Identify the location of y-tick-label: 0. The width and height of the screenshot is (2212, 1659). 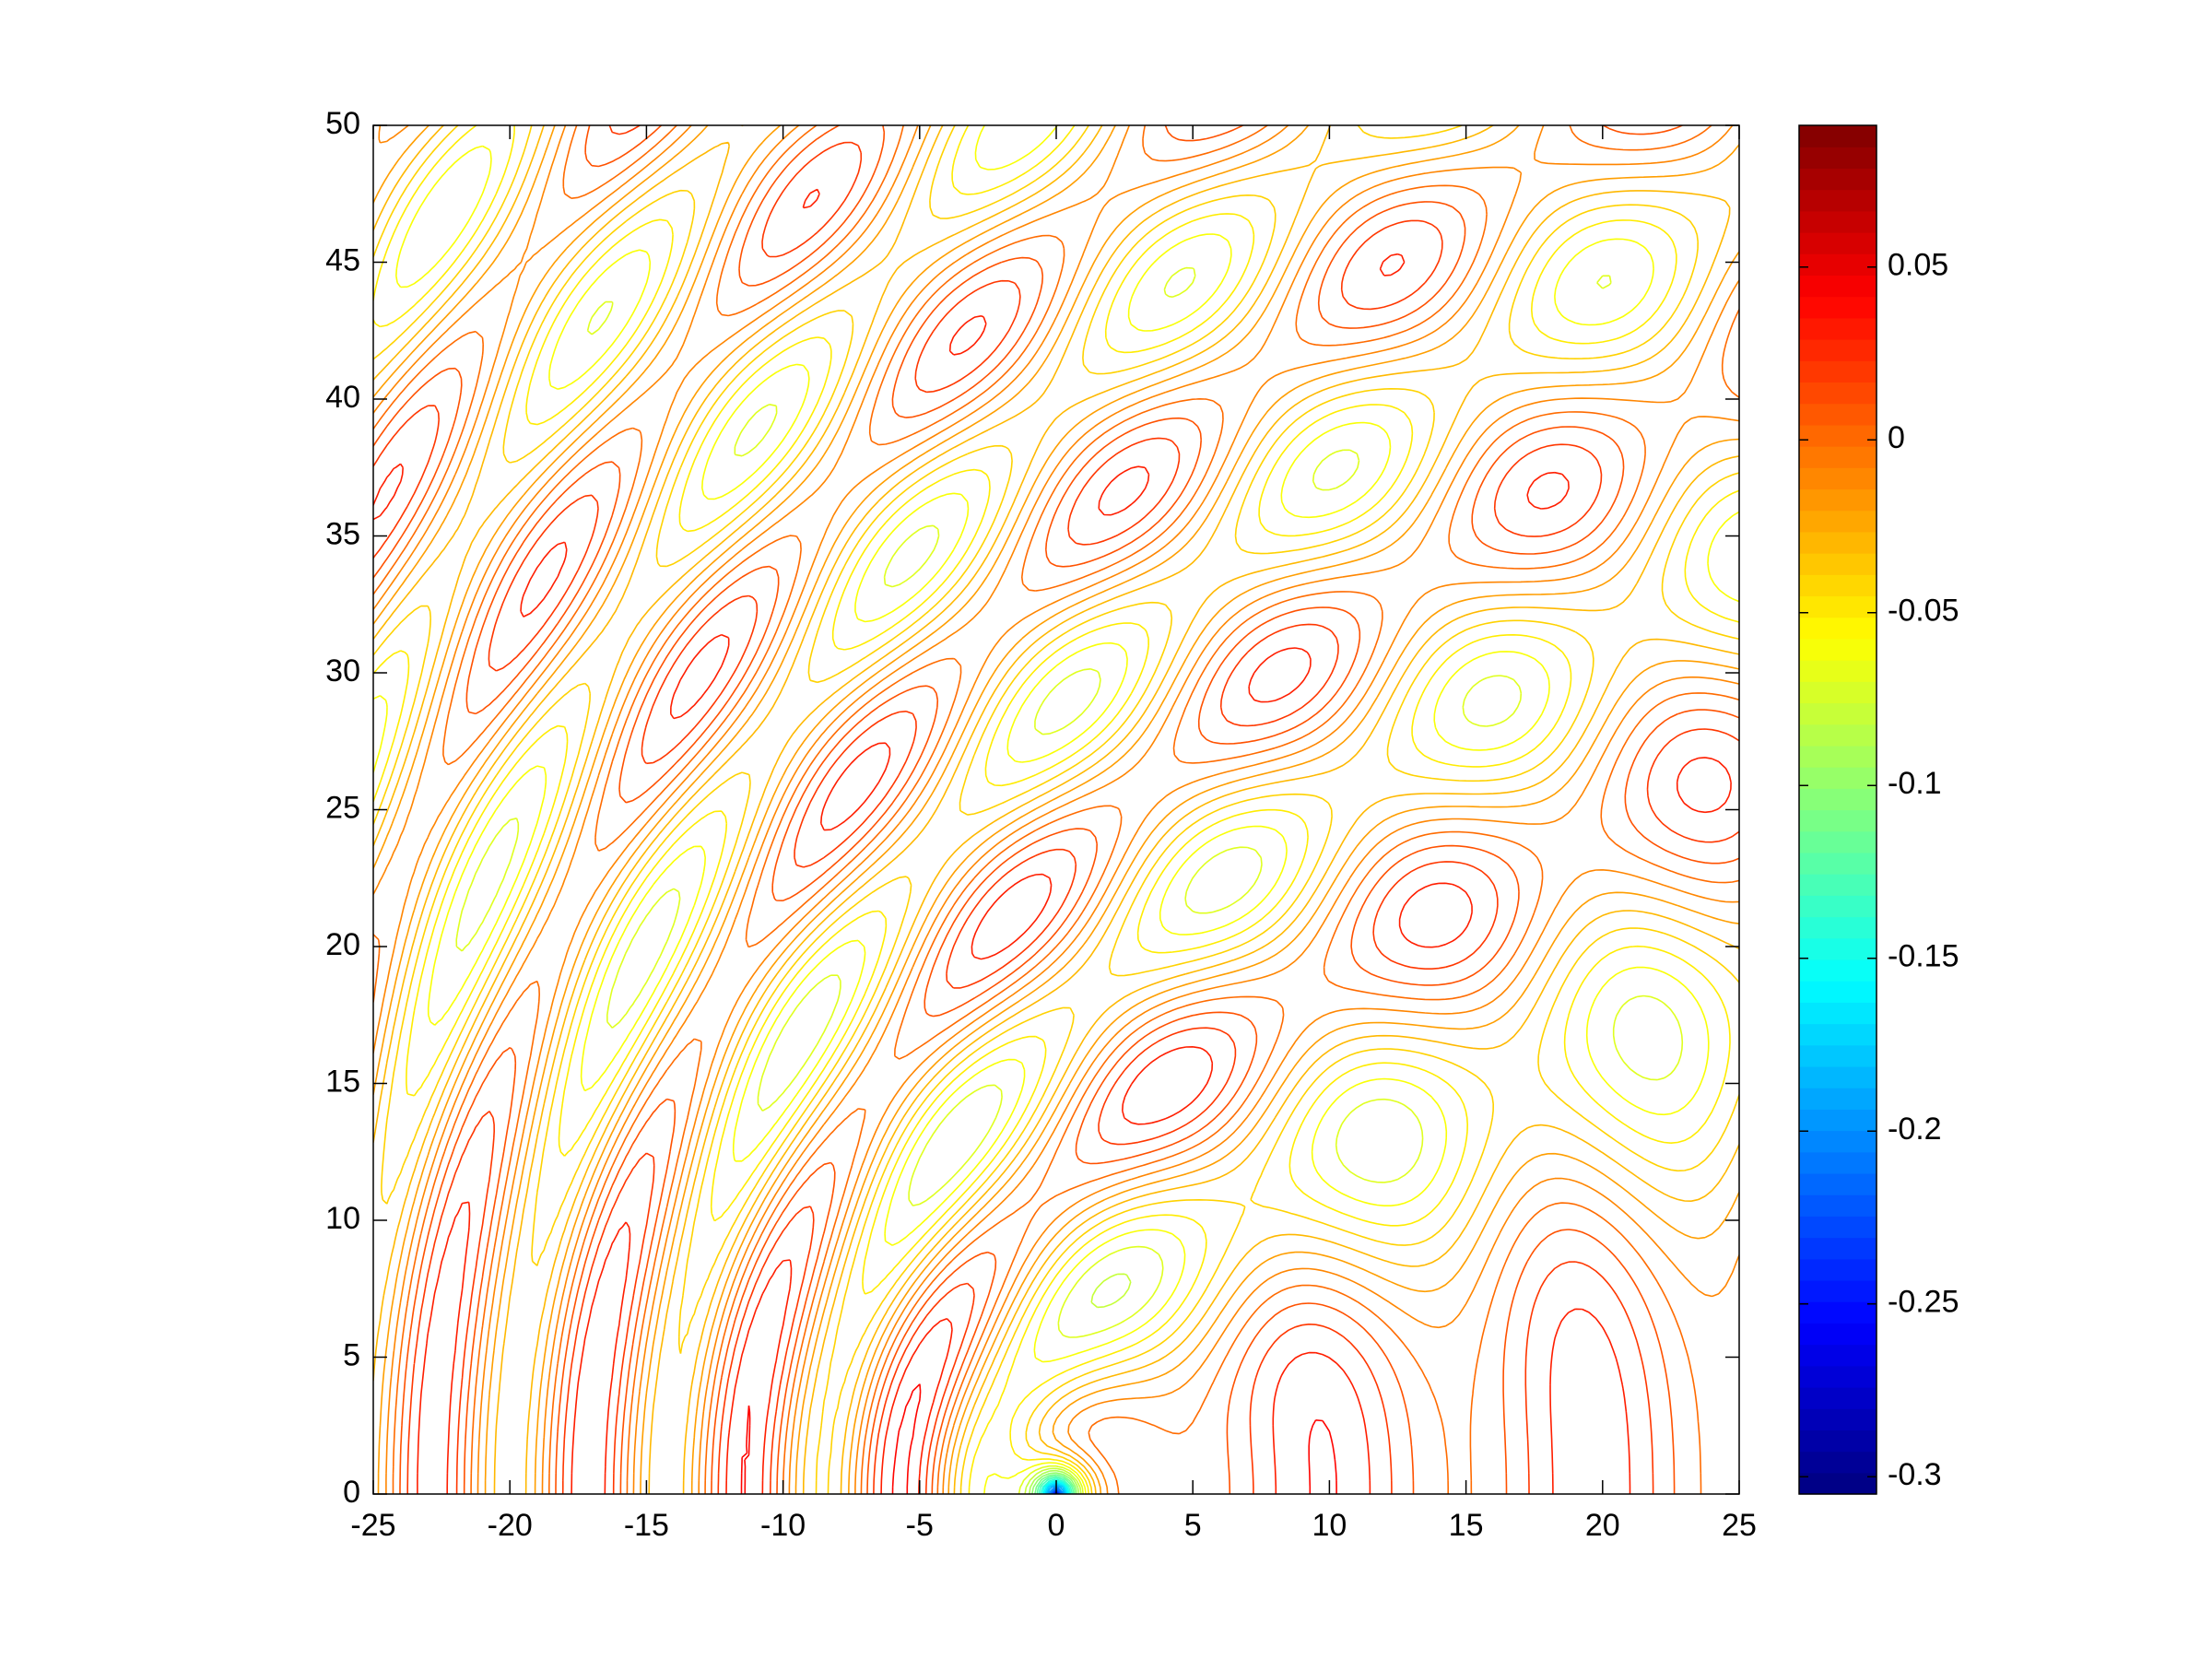
(351, 1492).